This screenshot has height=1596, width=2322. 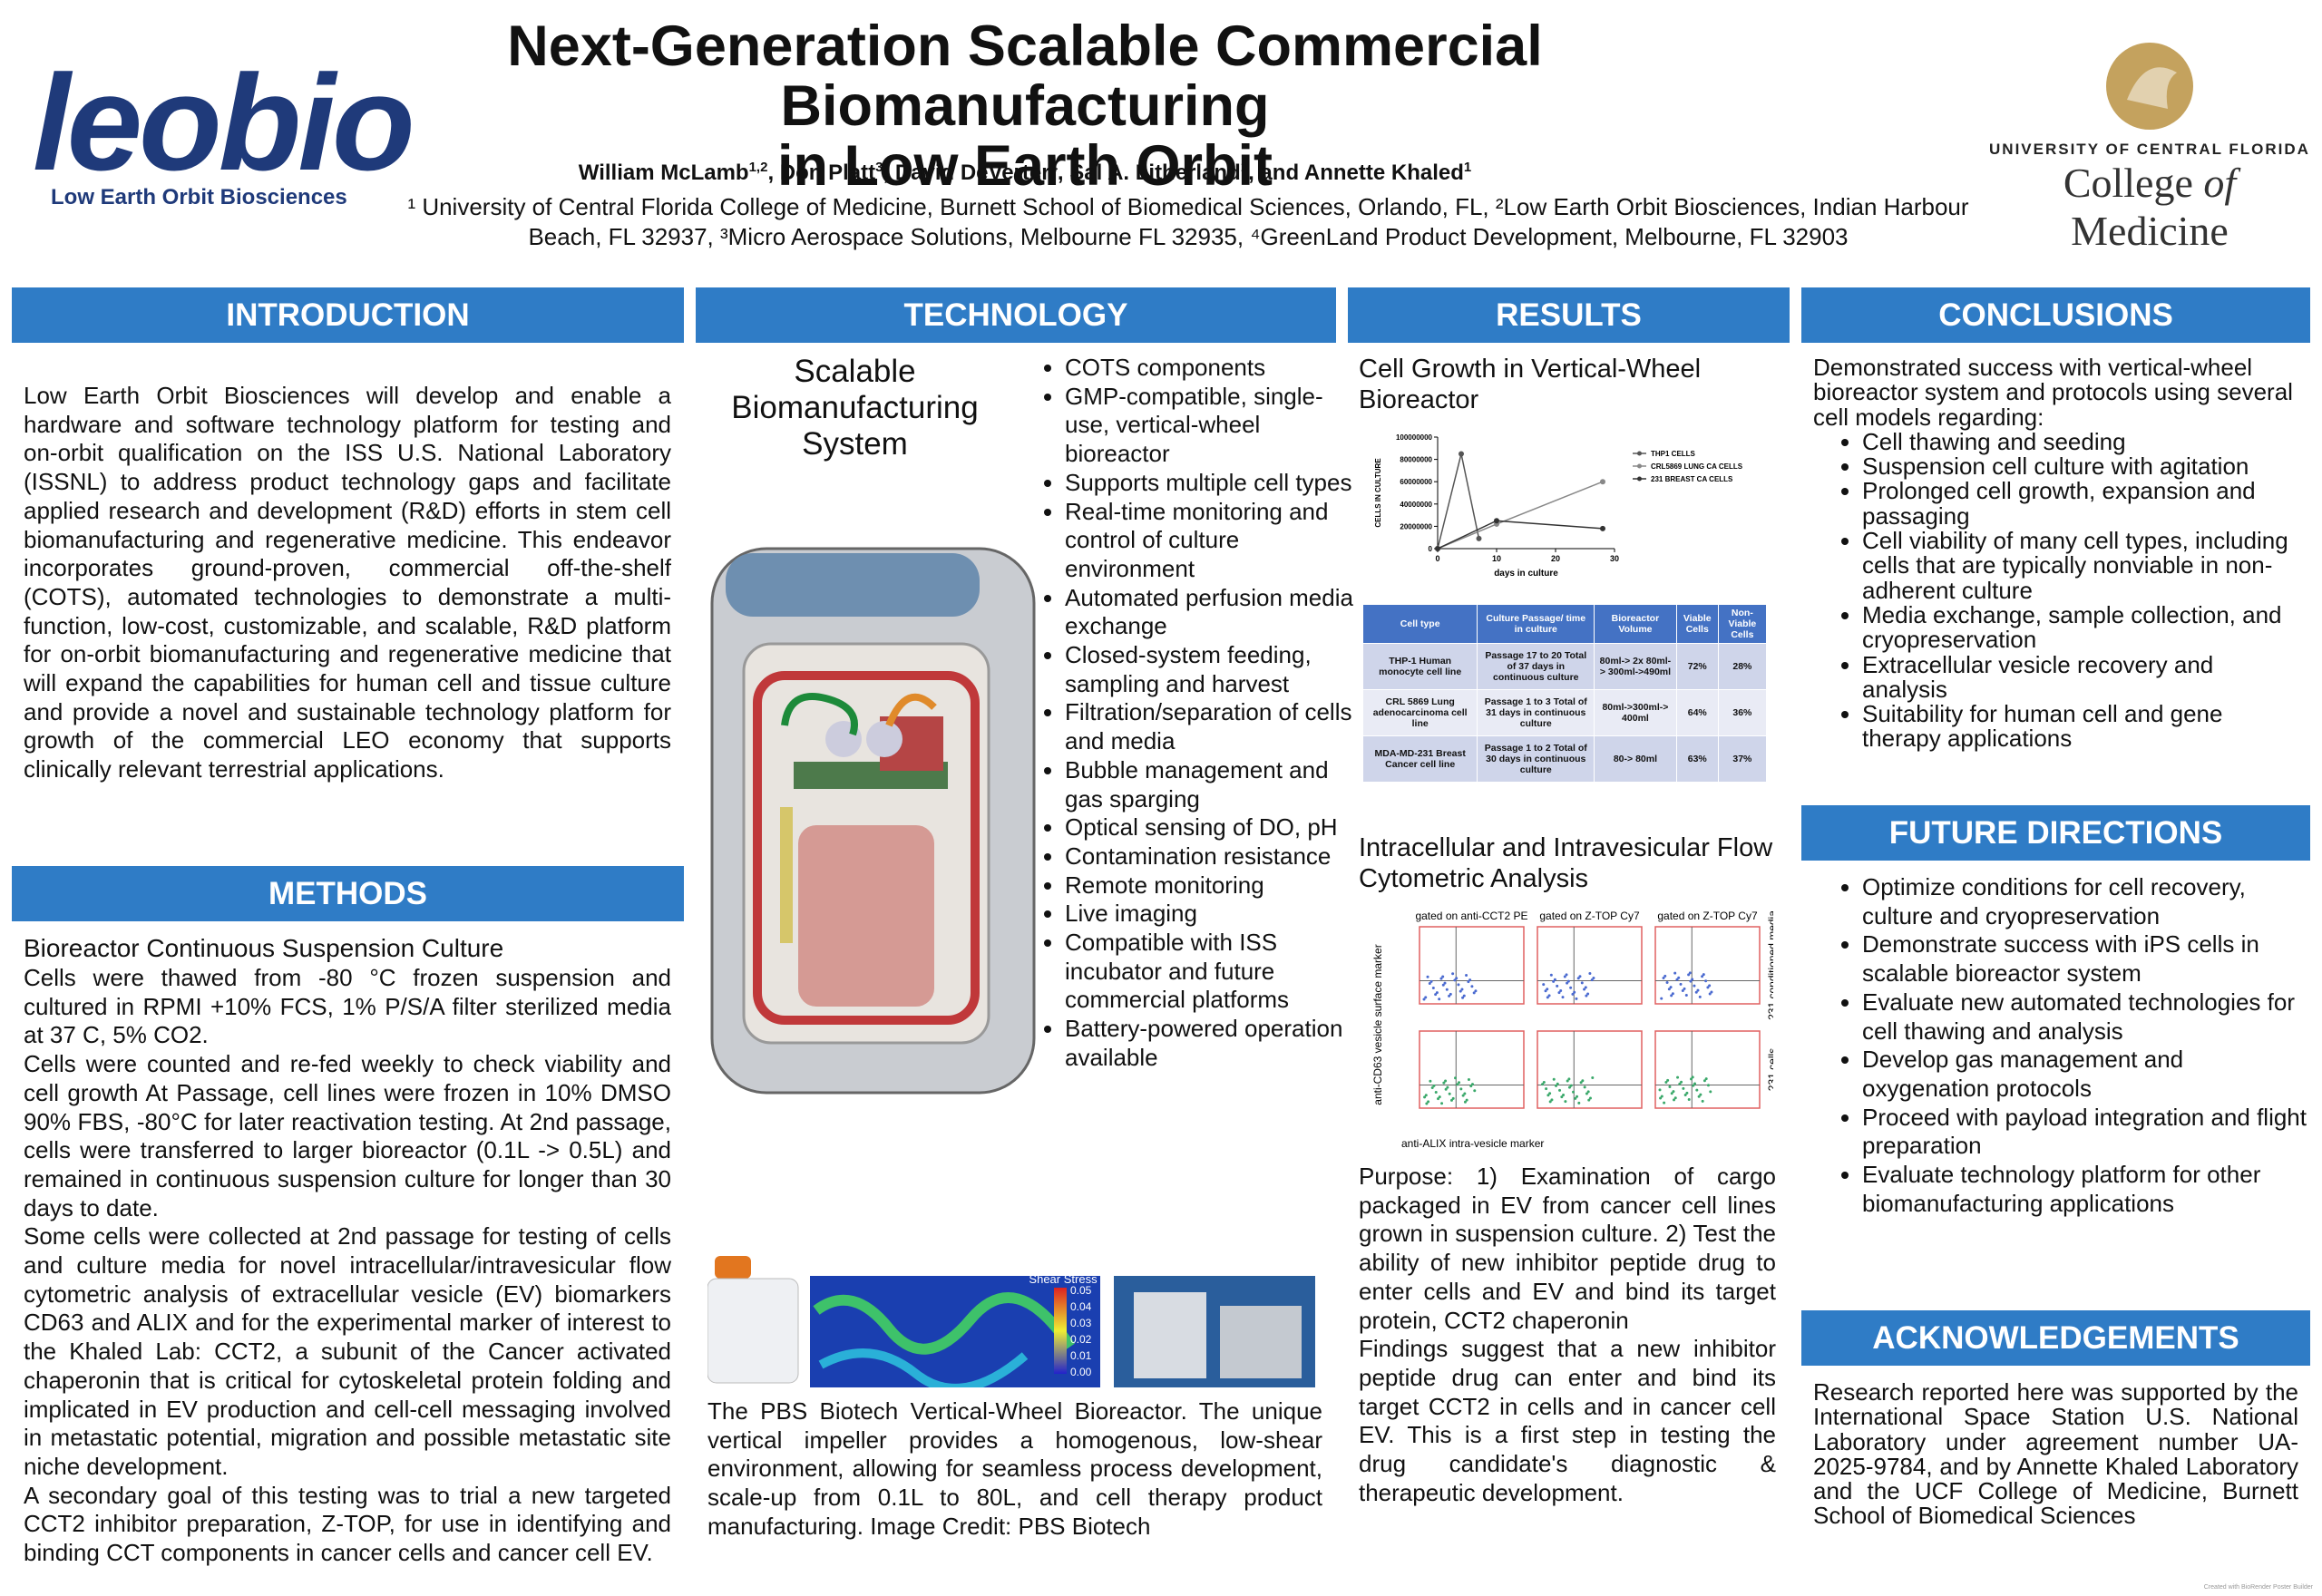 What do you see at coordinates (972, 173) in the screenshot?
I see `author-name: David DeVerter` at bounding box center [972, 173].